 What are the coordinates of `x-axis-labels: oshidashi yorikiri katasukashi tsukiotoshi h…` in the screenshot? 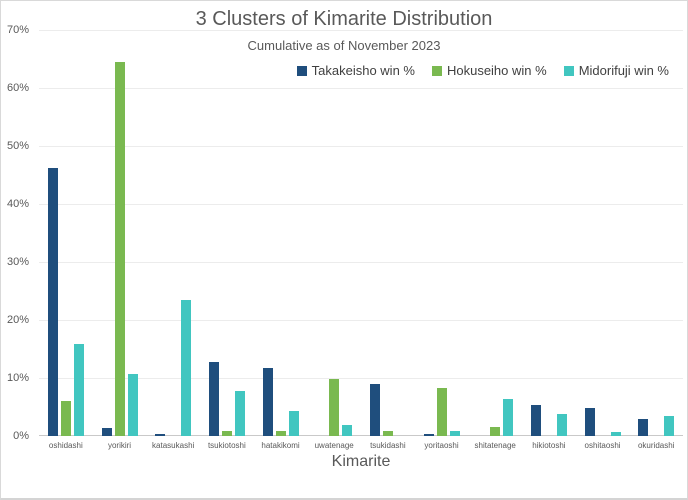 It's located at (361, 445).